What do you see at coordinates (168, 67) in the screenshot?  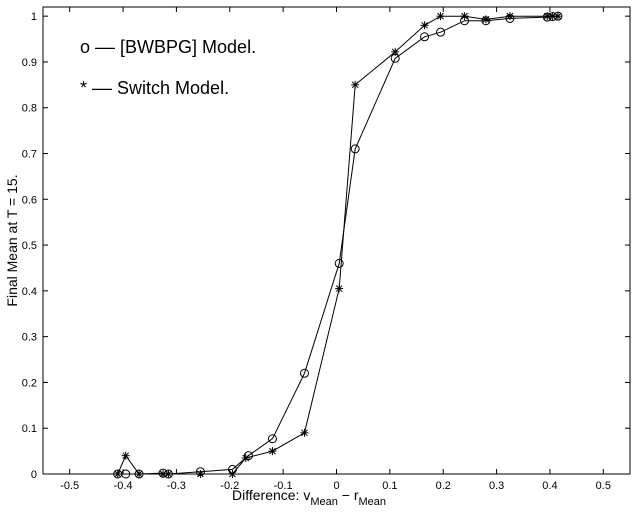 I see `legend: o –– [BWBPG] Model. * –– Switch Model.` at bounding box center [168, 67].